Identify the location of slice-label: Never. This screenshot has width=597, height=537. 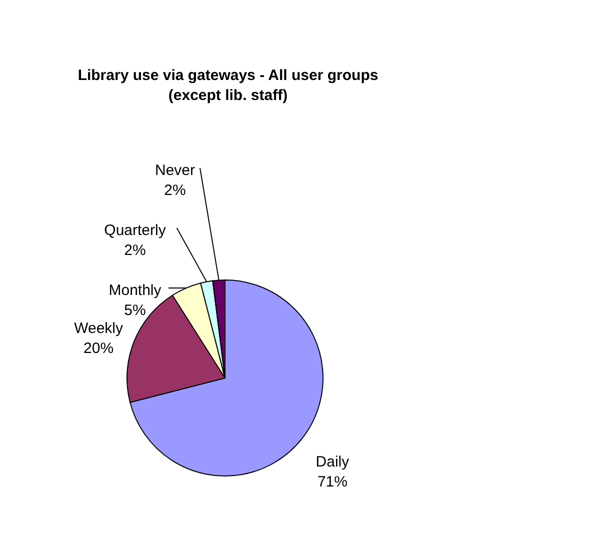
(175, 170).